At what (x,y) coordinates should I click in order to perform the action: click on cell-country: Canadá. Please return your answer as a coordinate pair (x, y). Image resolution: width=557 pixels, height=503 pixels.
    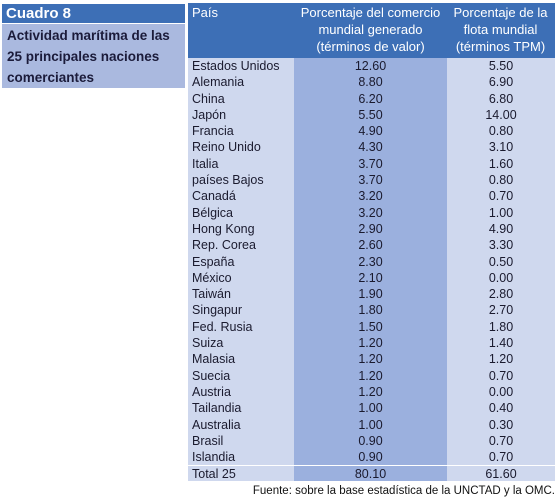
    Looking at the image, I should click on (214, 196).